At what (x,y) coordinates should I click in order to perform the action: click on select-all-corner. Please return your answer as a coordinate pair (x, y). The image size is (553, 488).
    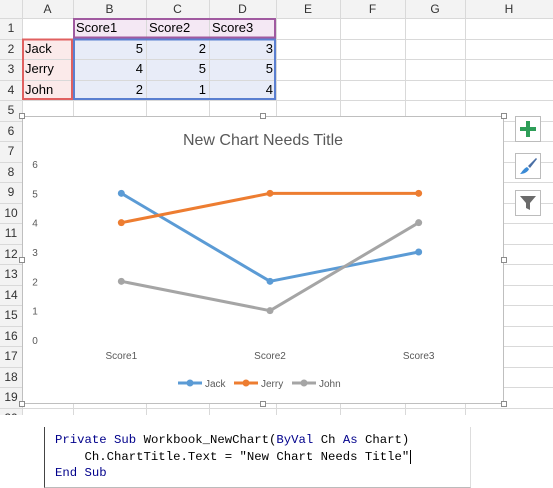
    Looking at the image, I should click on (11, 9).